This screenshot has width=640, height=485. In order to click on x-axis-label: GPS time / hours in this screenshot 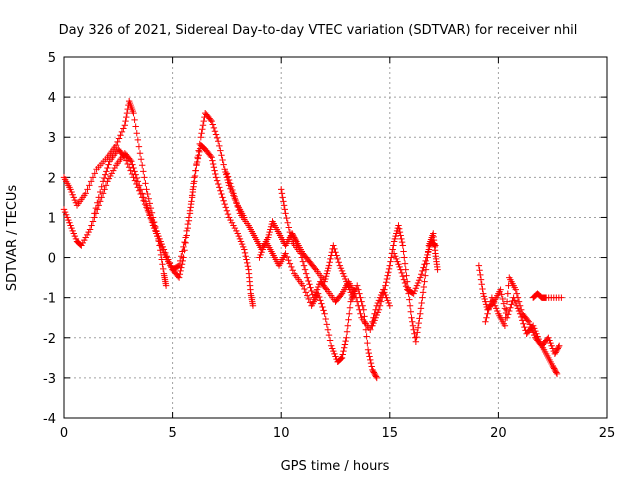, I will do `click(335, 466)`.